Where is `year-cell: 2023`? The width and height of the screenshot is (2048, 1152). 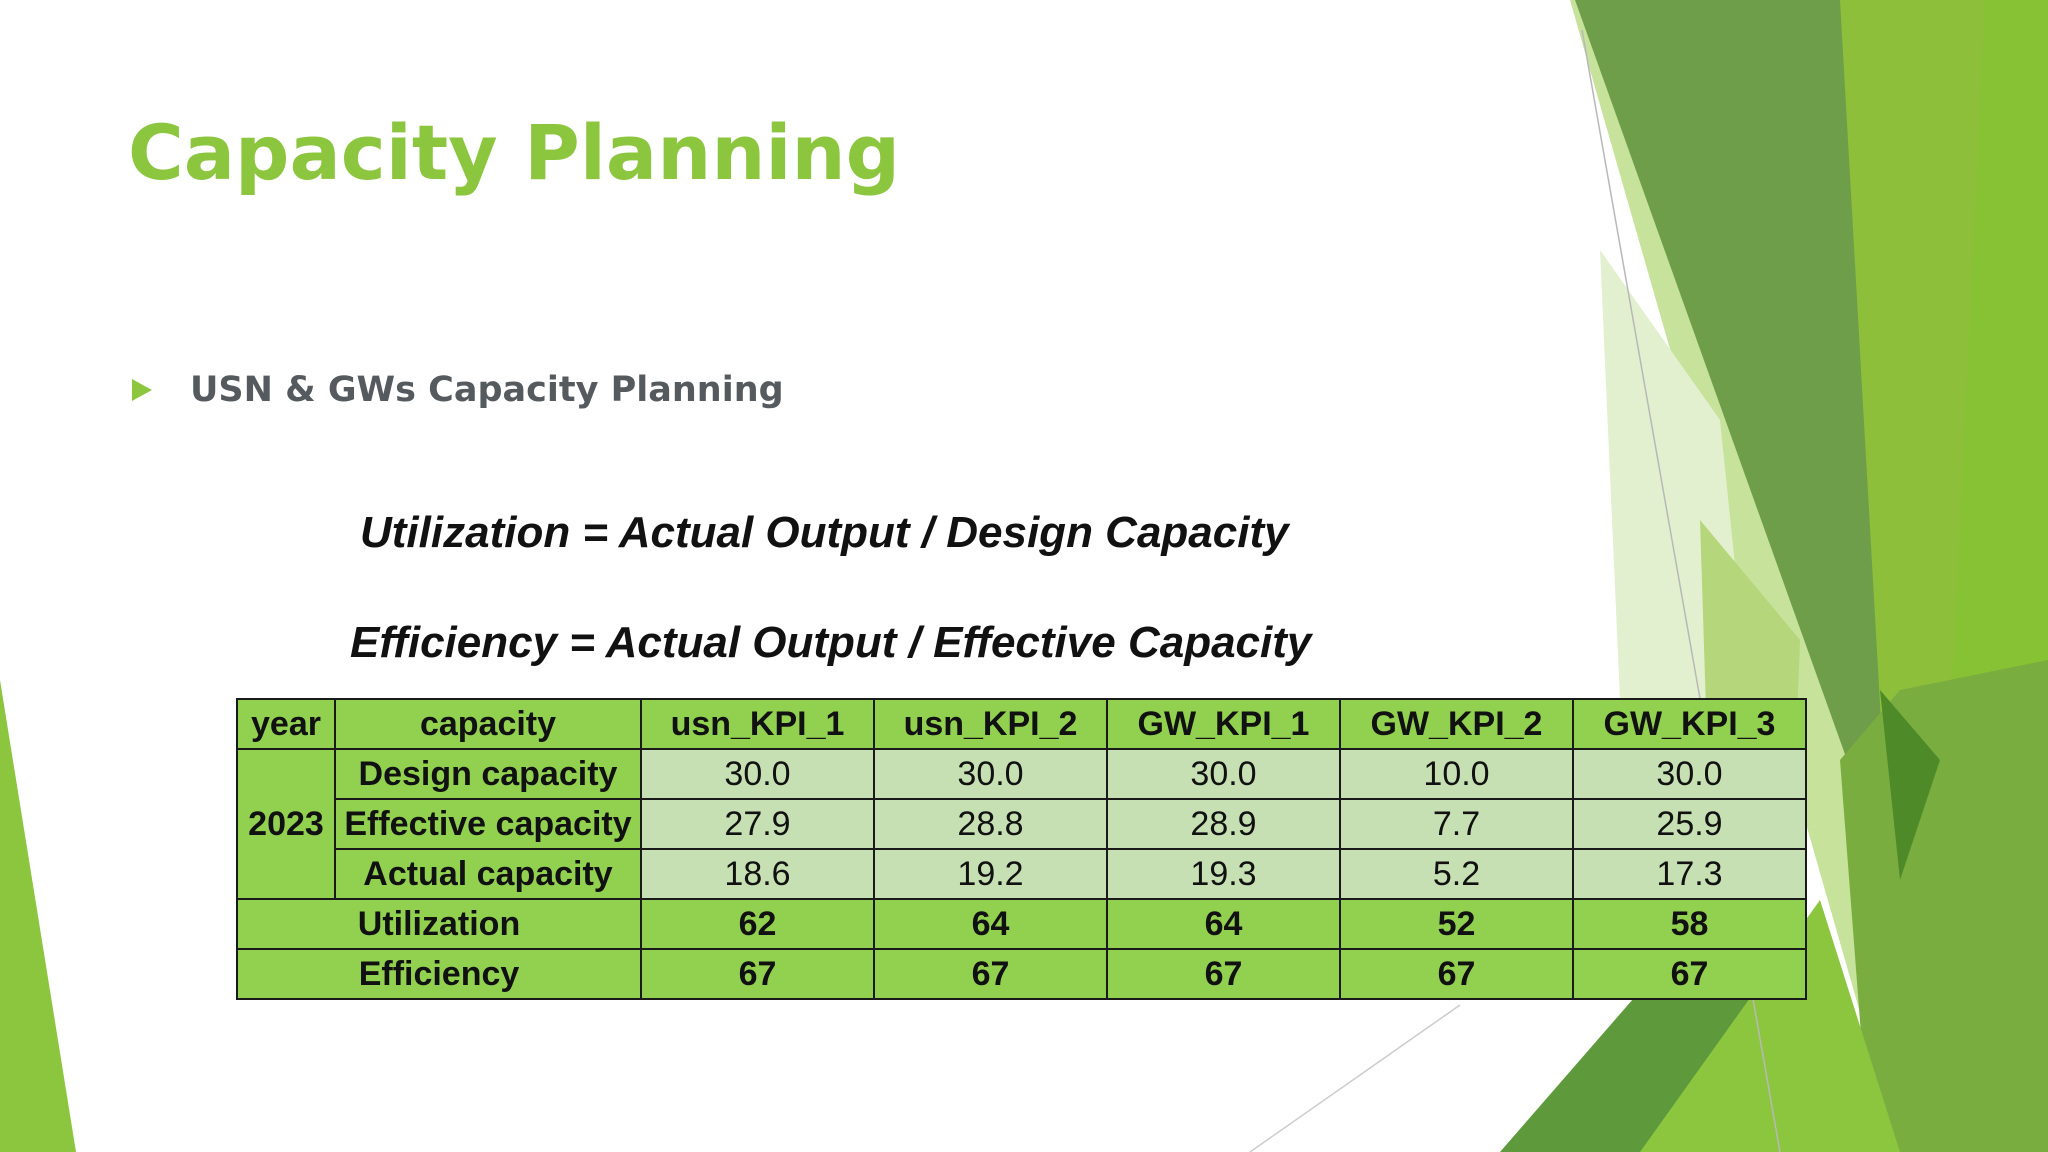
year-cell: 2023 is located at coordinates (286, 824).